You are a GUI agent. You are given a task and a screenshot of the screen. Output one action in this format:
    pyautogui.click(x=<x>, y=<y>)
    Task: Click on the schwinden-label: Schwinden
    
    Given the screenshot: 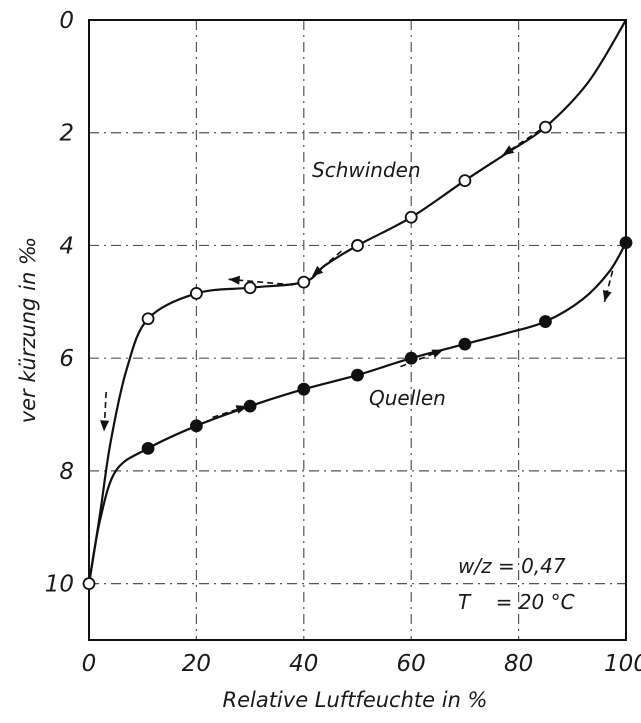 What is the action you would take?
    pyautogui.click(x=366, y=170)
    